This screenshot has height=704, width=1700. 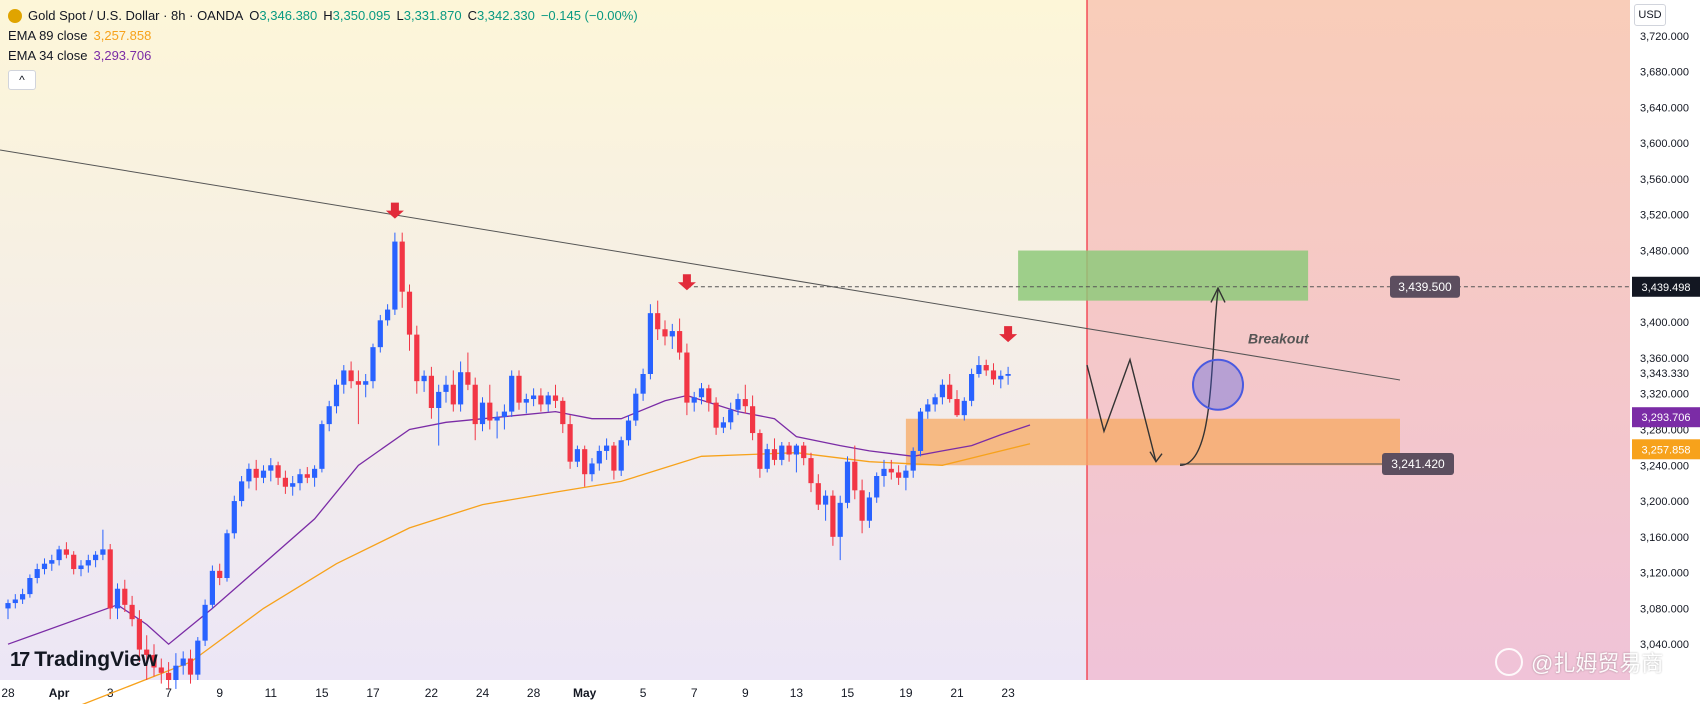 What do you see at coordinates (400, 15) in the screenshot?
I see `ohlc-low-key: L` at bounding box center [400, 15].